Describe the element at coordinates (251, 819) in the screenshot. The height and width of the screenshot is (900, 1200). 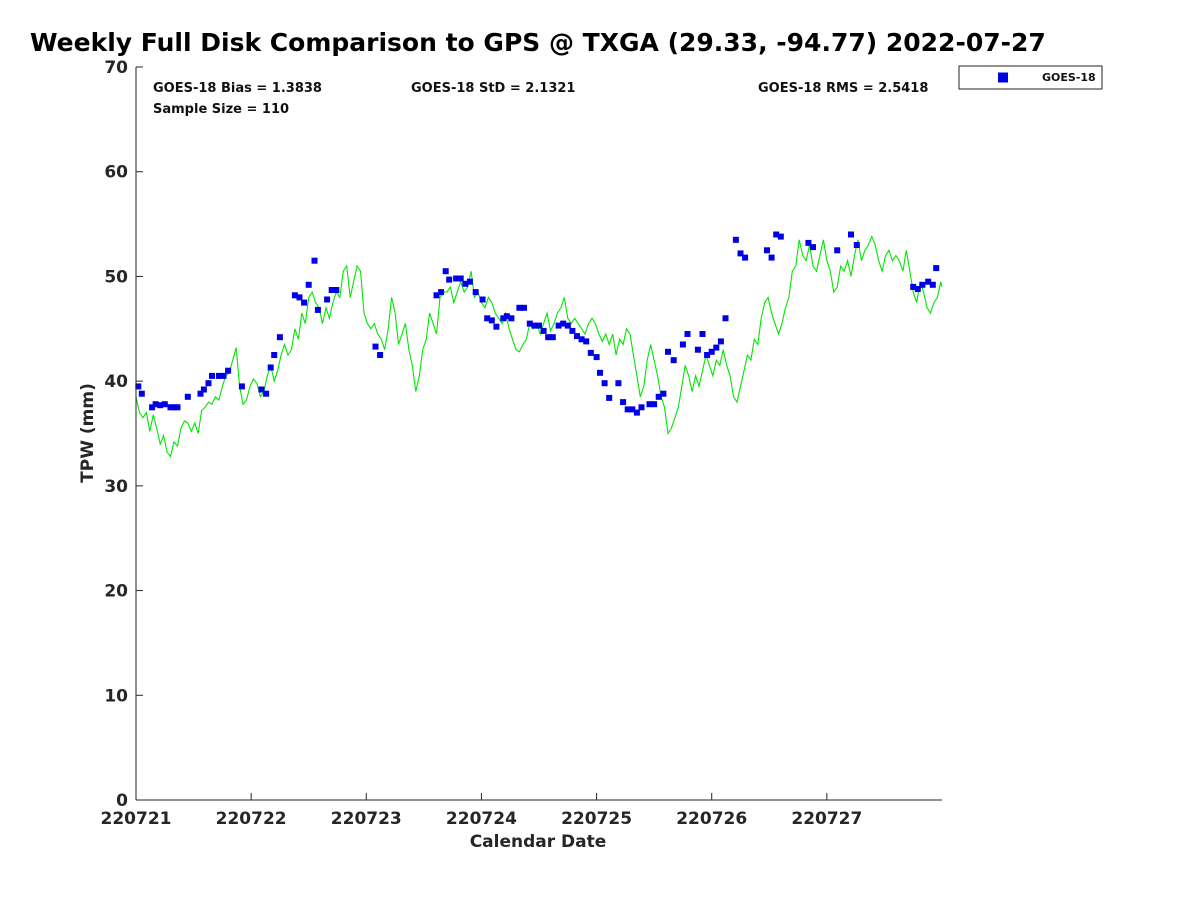
I see `x-tick-label: 220722` at that location.